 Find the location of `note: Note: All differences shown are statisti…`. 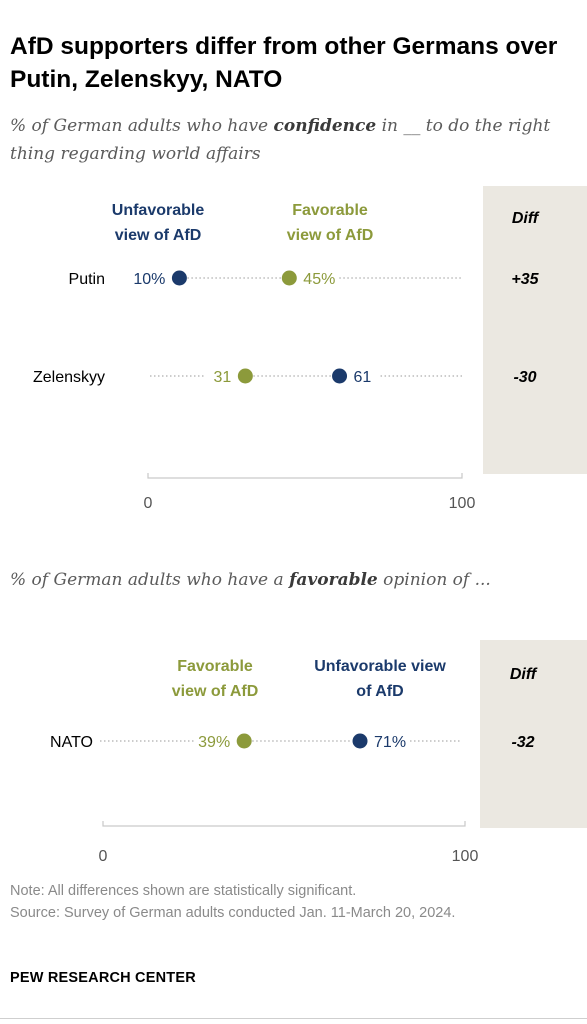

note: Note: All differences shown are statisti… is located at coordinates (183, 891).